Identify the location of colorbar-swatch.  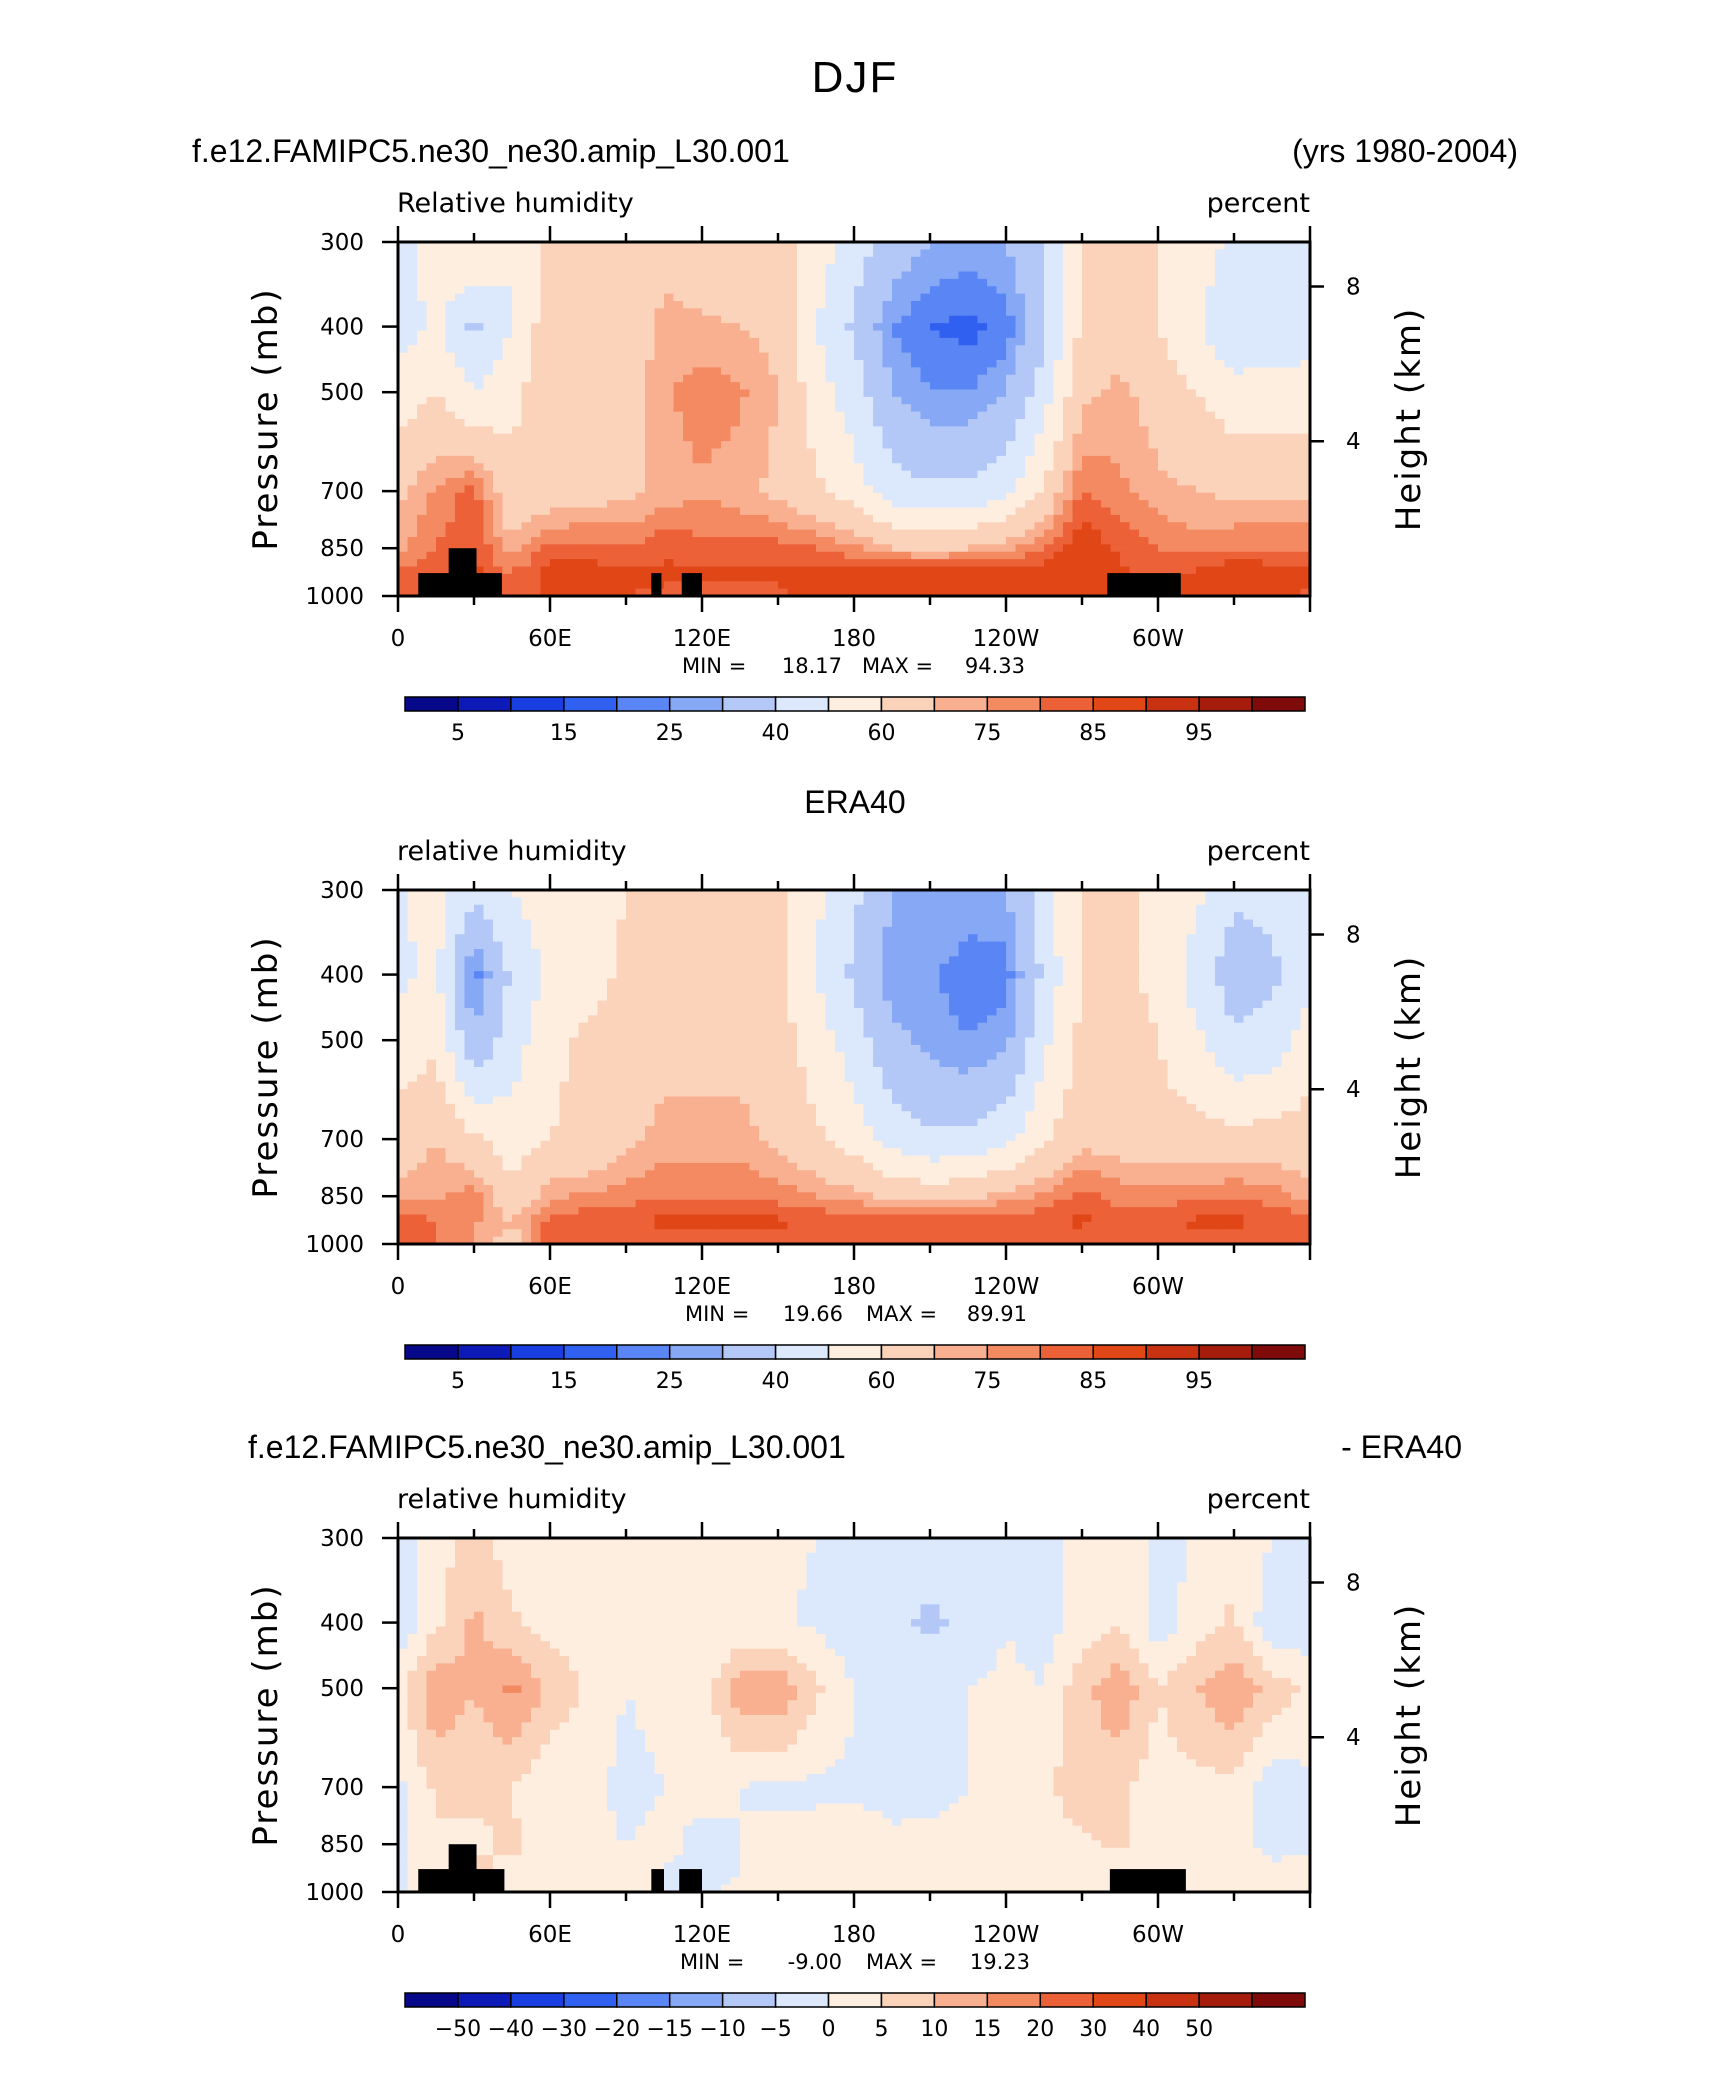
(484, 704).